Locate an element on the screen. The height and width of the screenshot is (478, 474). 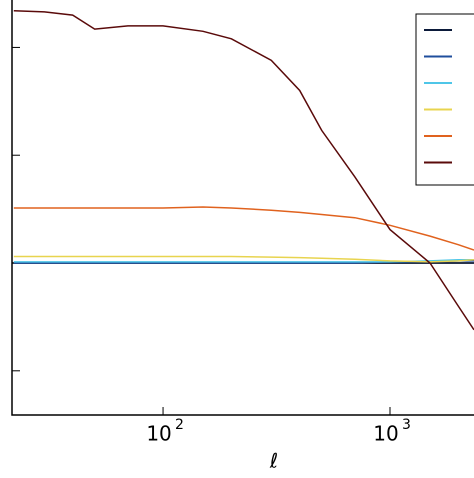
x-tick-exponent: 2 is located at coordinates (179, 425).